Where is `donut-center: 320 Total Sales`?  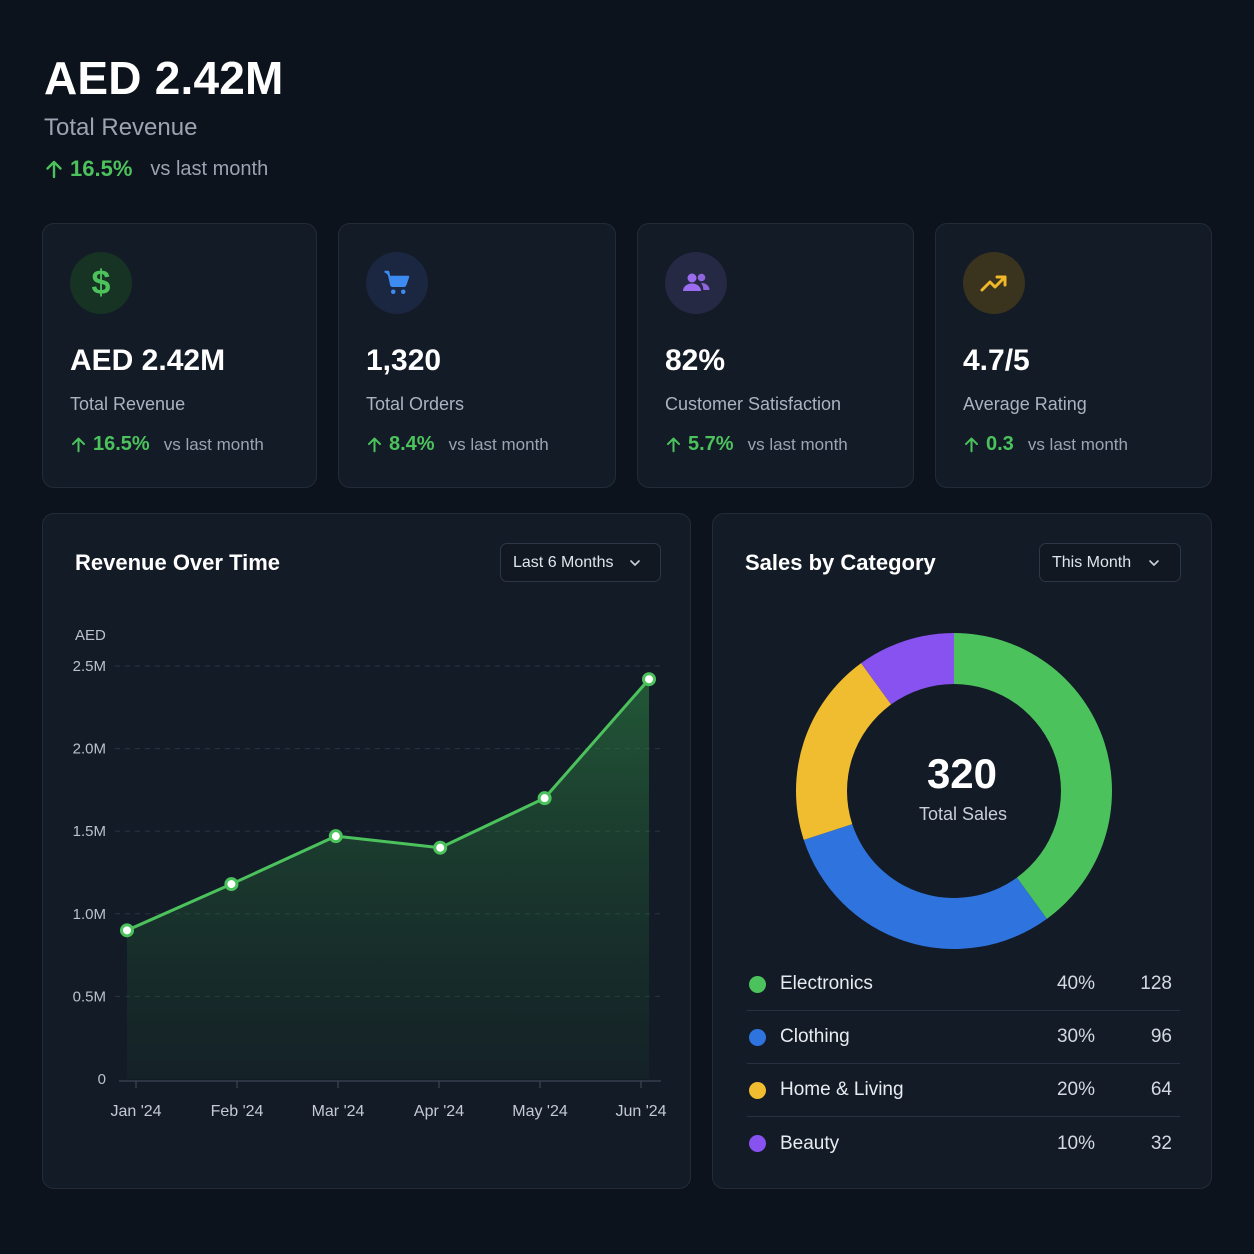 donut-center: 320 Total Sales is located at coordinates (963, 787).